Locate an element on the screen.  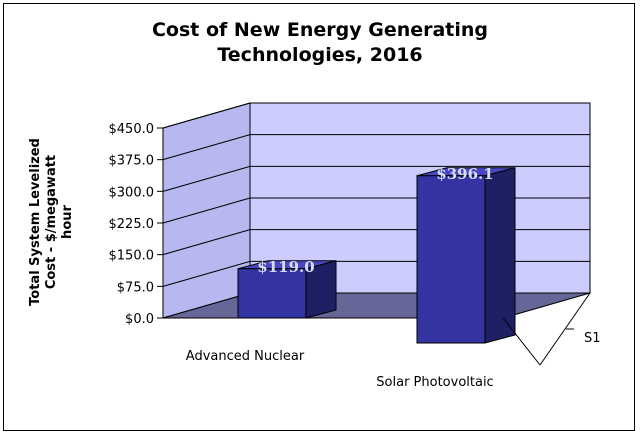
bar-2: $396.1 is located at coordinates (466, 254).